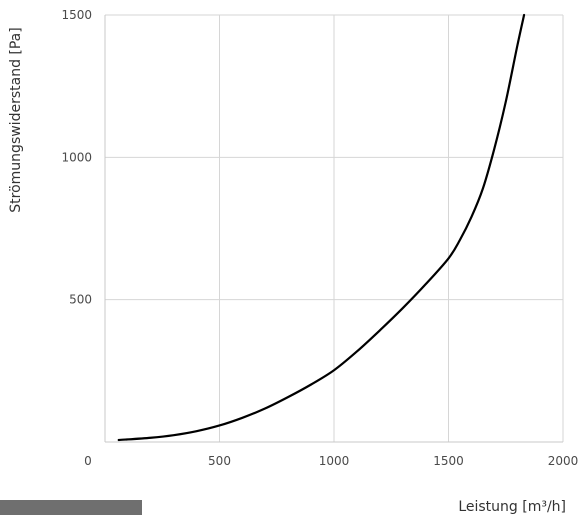 The height and width of the screenshot is (515, 578). Describe the element at coordinates (512, 507) in the screenshot. I see `x-axis-title: Leistung [m³/h]` at that location.